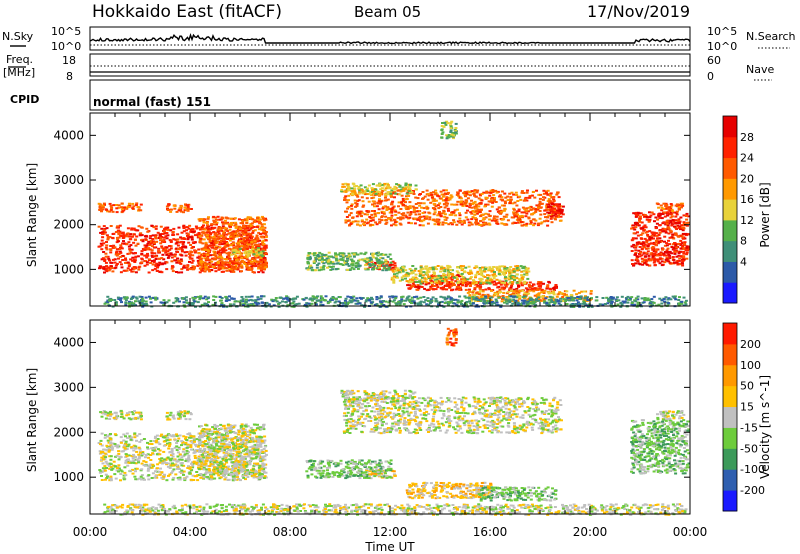 This screenshot has height=554, width=800. Describe the element at coordinates (18, 36) in the screenshot. I see `nsky-label: N.Sky` at that location.